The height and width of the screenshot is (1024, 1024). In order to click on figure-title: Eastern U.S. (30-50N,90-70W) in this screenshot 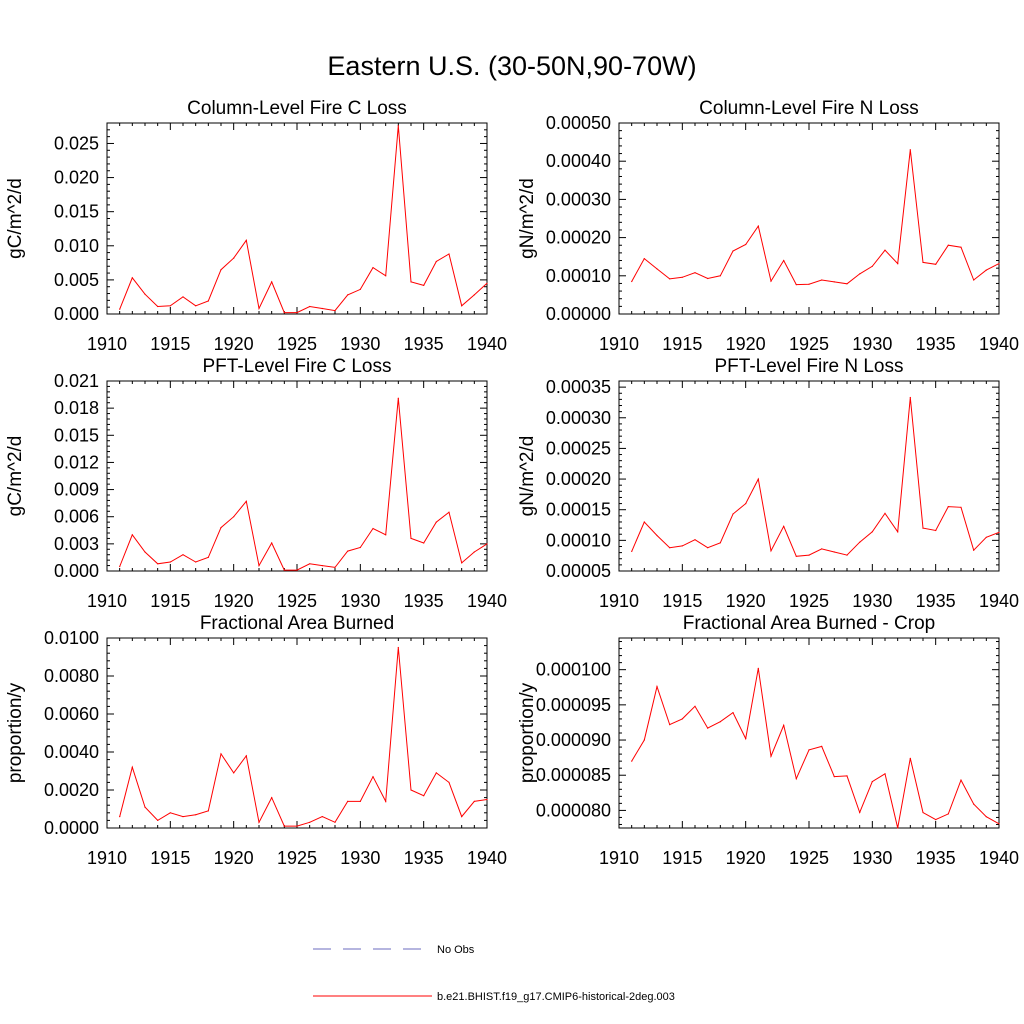, I will do `click(511, 66)`.